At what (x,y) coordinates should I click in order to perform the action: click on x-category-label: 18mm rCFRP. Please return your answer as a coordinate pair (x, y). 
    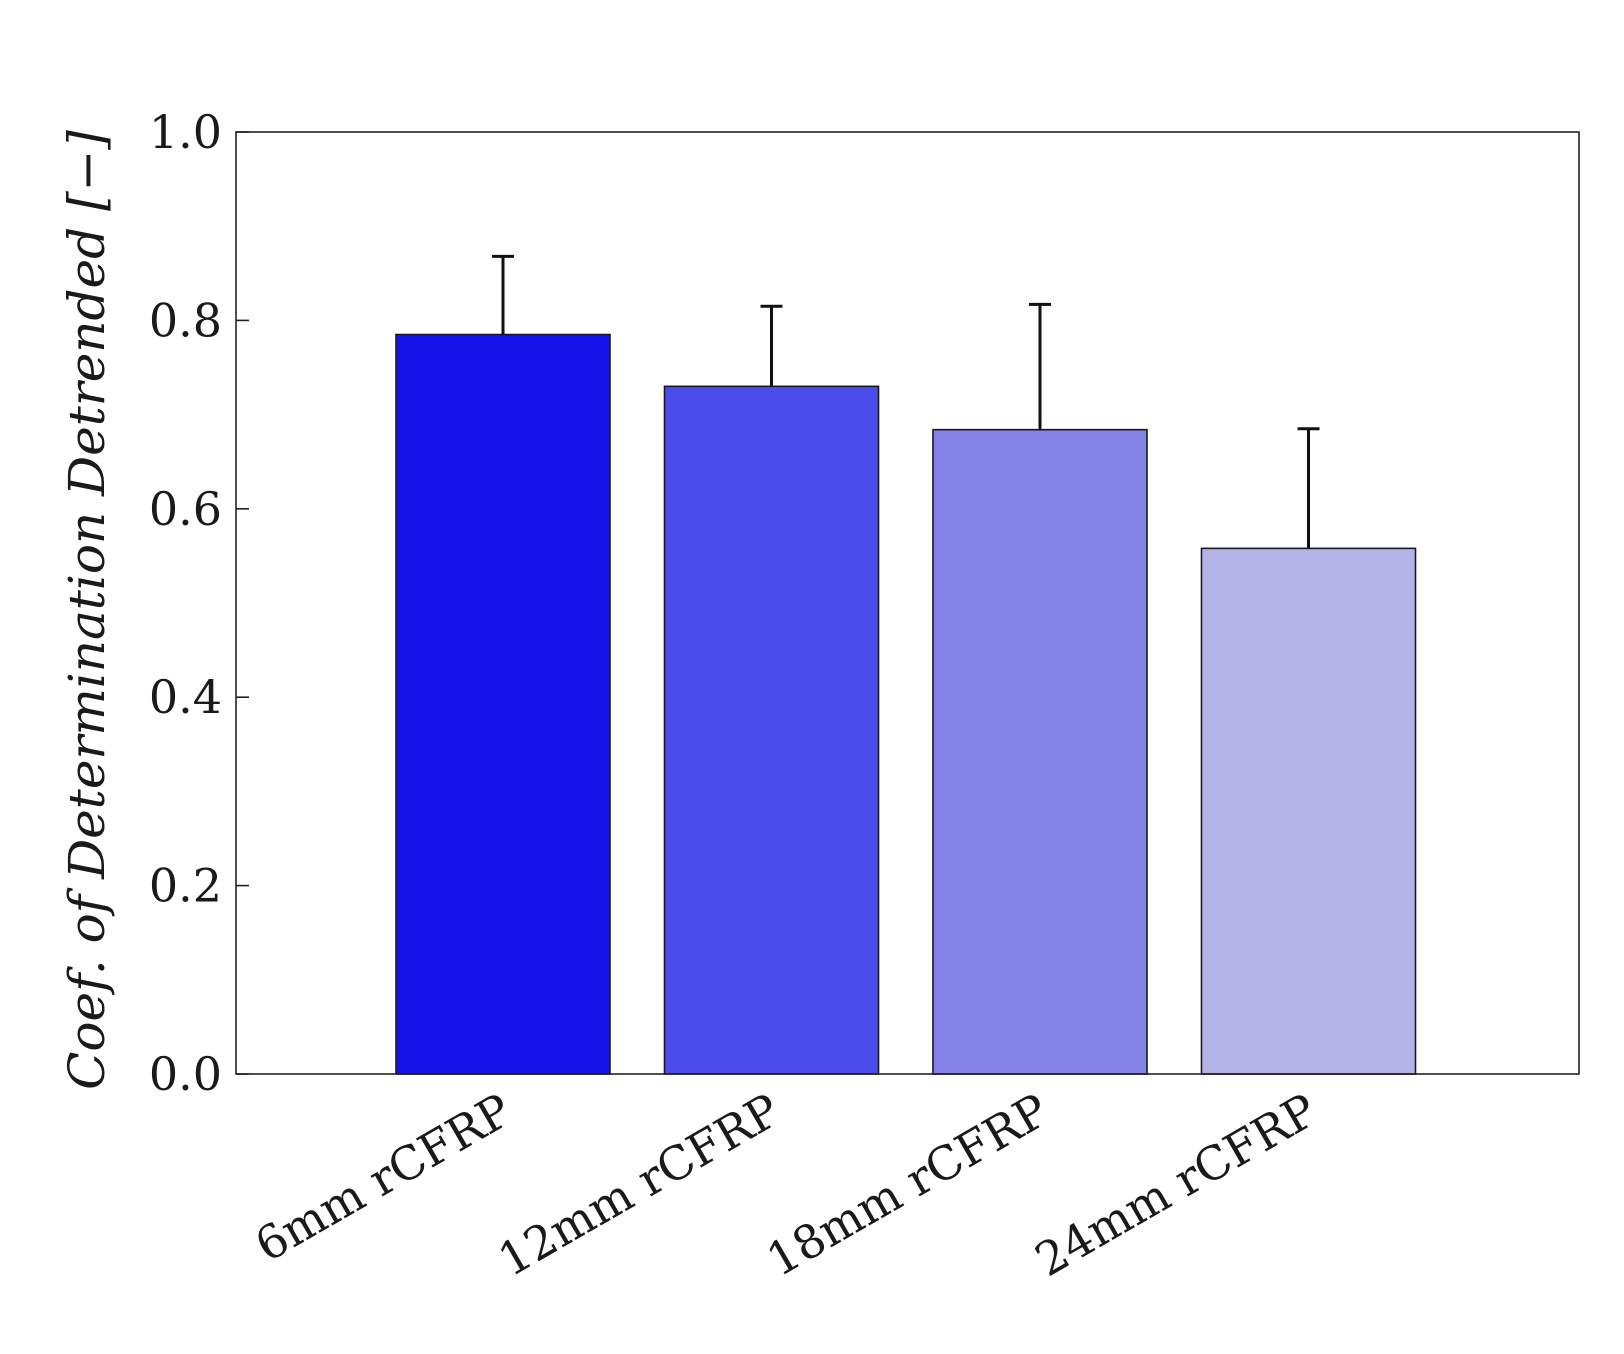
    Looking at the image, I should click on (908, 1185).